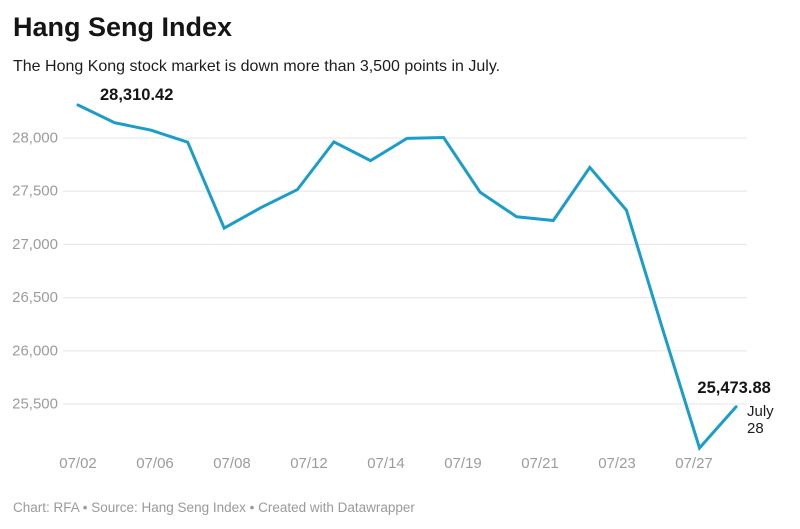 This screenshot has height=529, width=800. Describe the element at coordinates (123, 27) in the screenshot. I see `chart-title: Hang Seng Index` at that location.